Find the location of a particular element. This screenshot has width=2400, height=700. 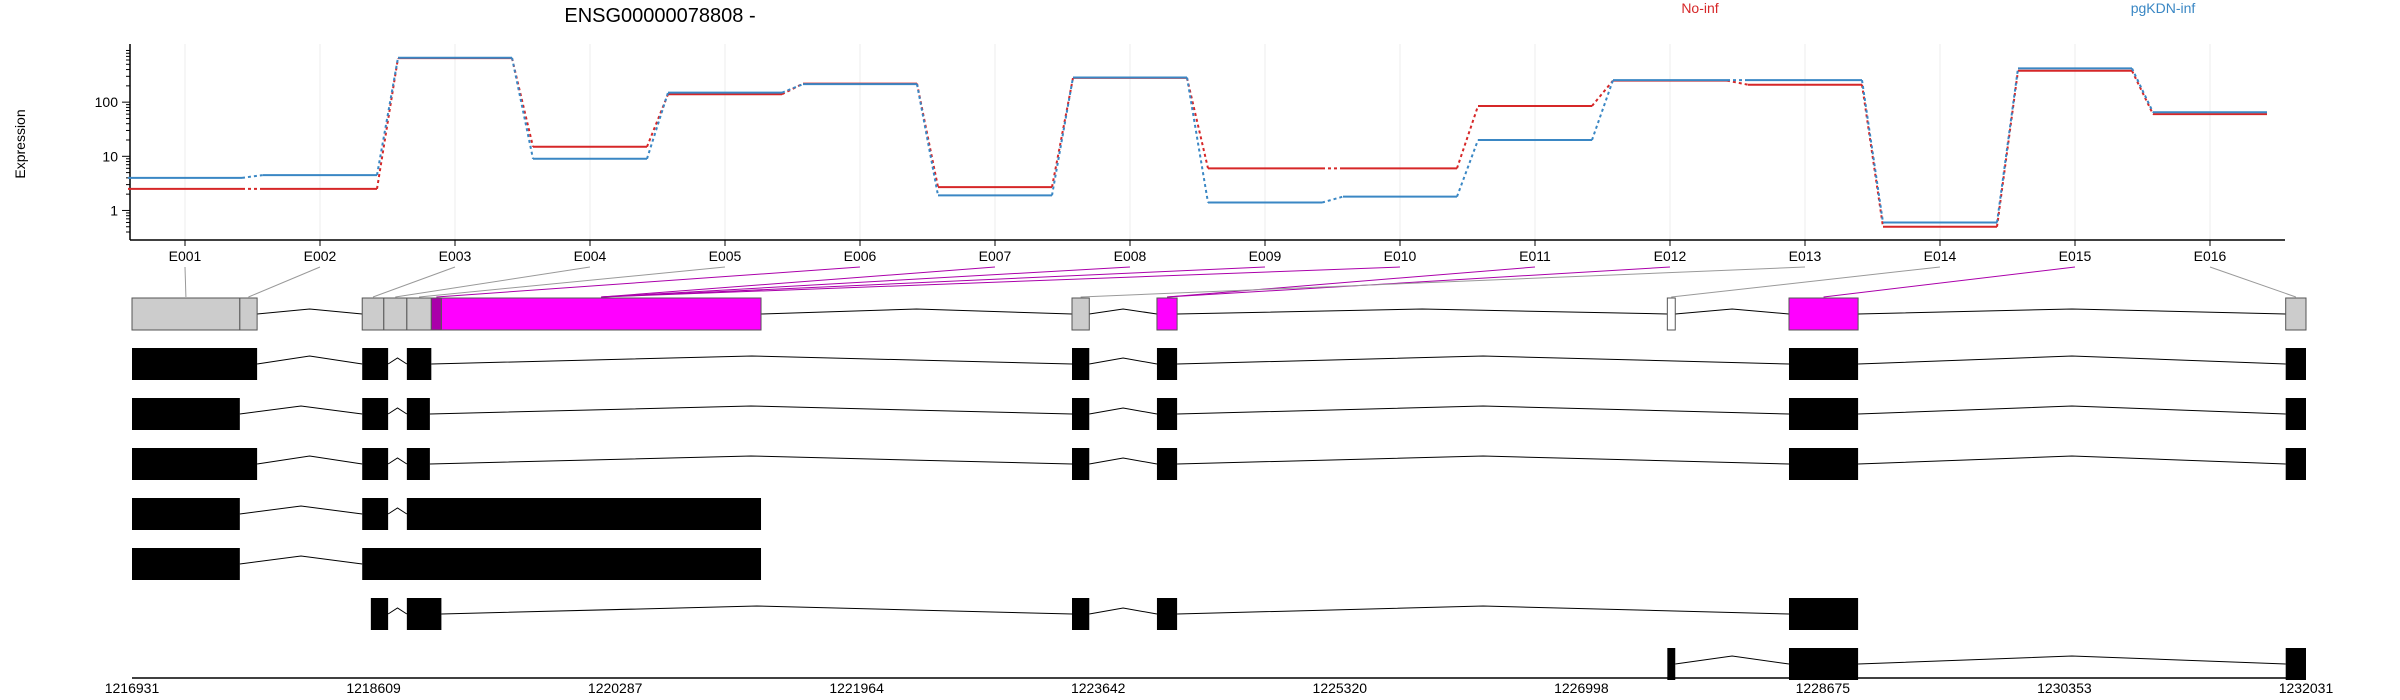

genomic-tick-label: 1225320 is located at coordinates (1340, 688).